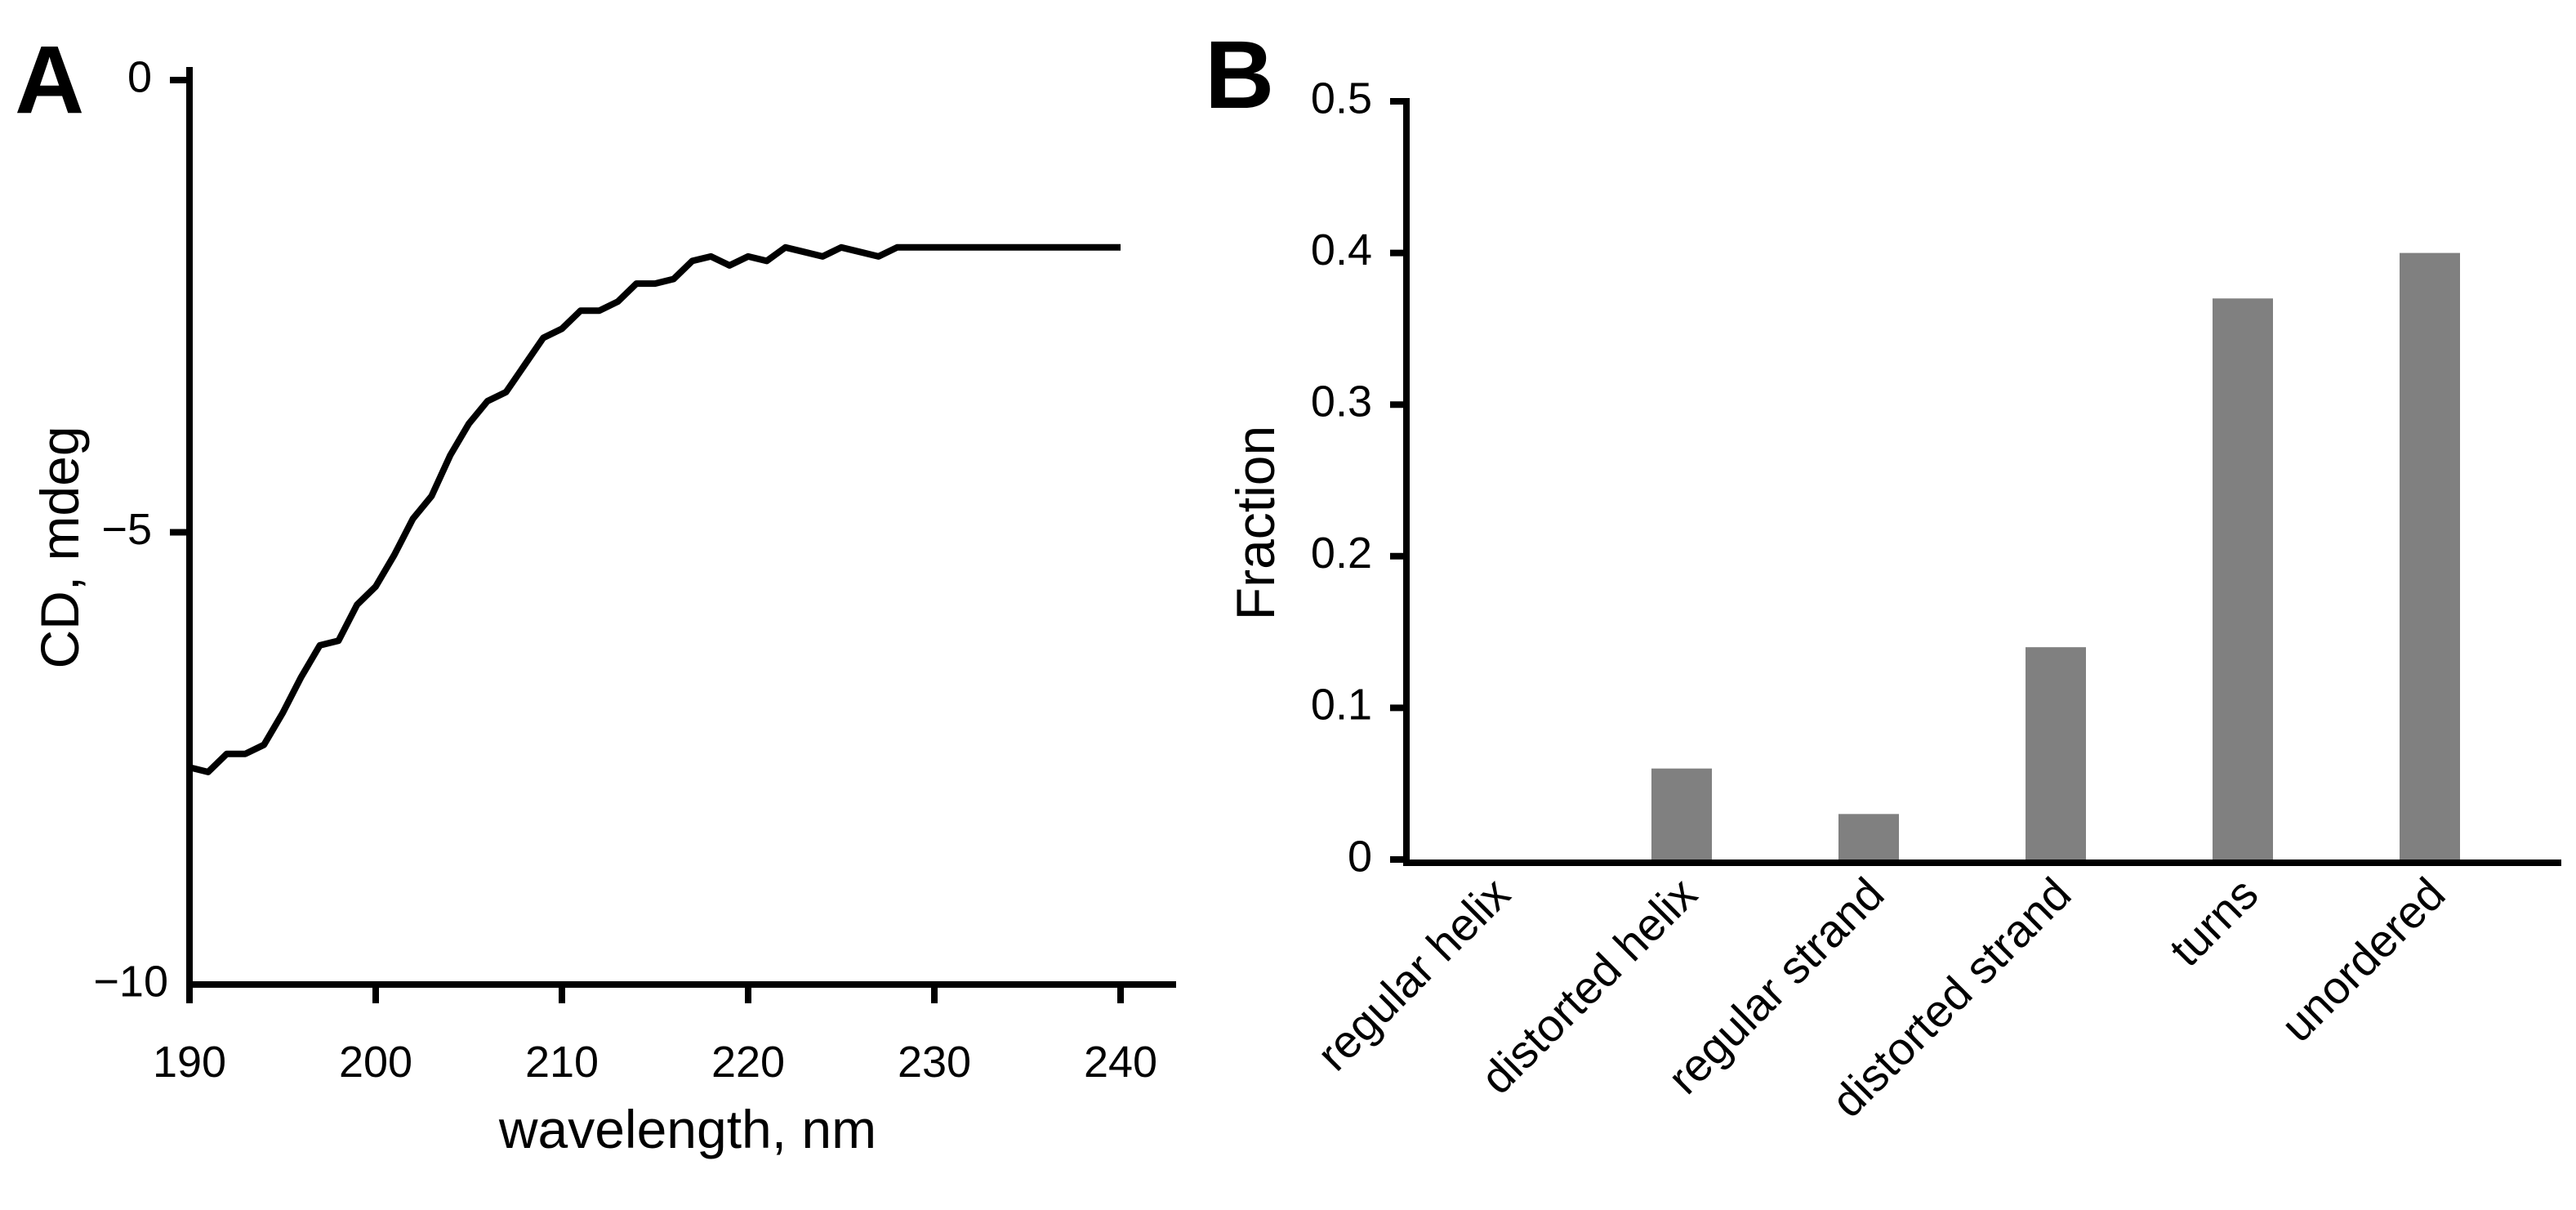  Describe the element at coordinates (126, 529) in the screenshot. I see `panel-a-y-tick-label: −5` at that location.